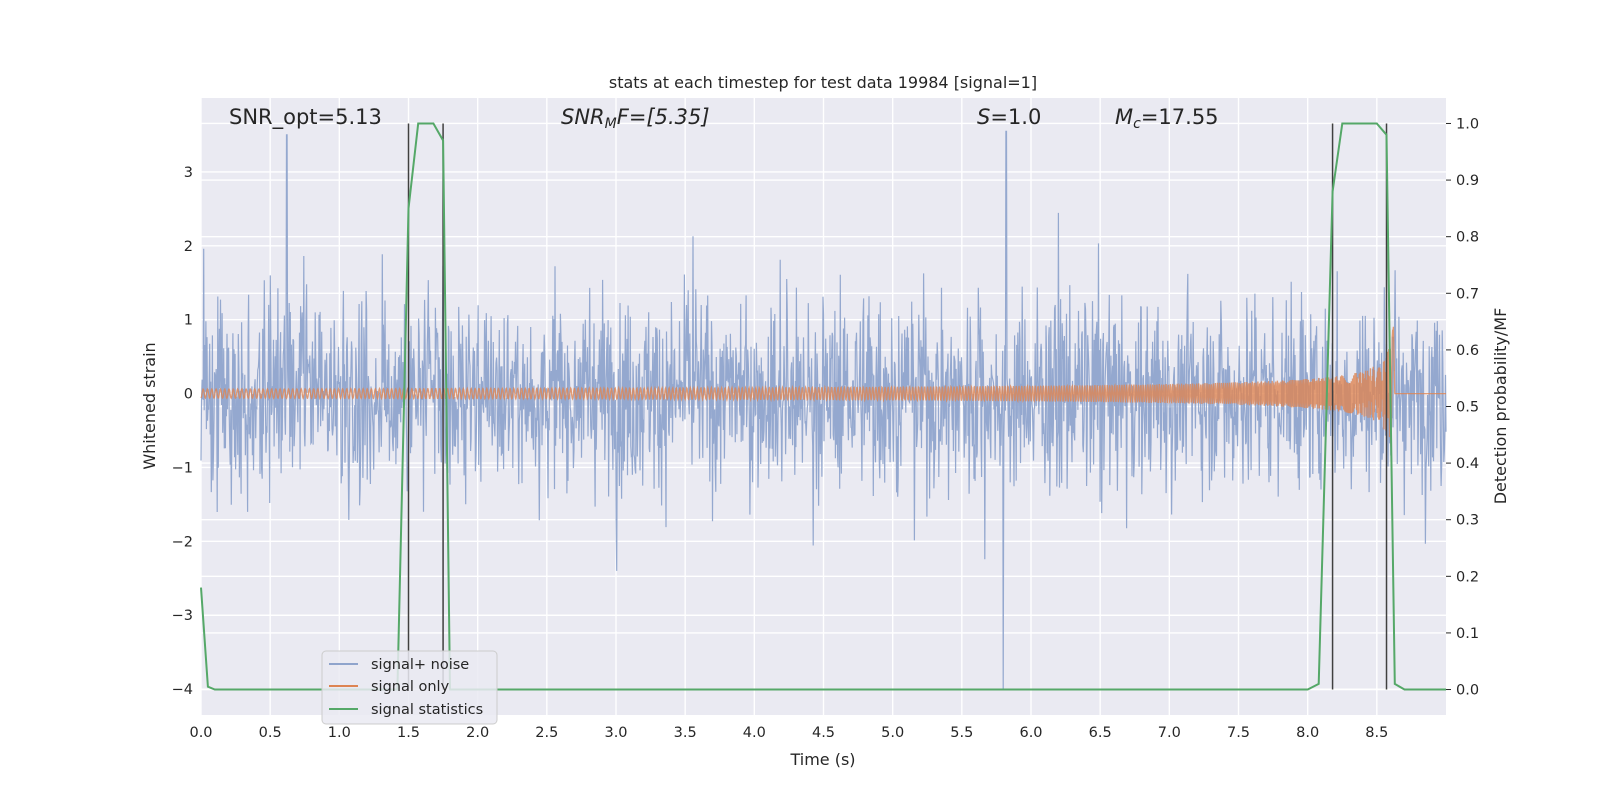 Image resolution: width=1600 pixels, height=800 pixels. I want to click on x-tick-label-9: 4.5, so click(823, 733).